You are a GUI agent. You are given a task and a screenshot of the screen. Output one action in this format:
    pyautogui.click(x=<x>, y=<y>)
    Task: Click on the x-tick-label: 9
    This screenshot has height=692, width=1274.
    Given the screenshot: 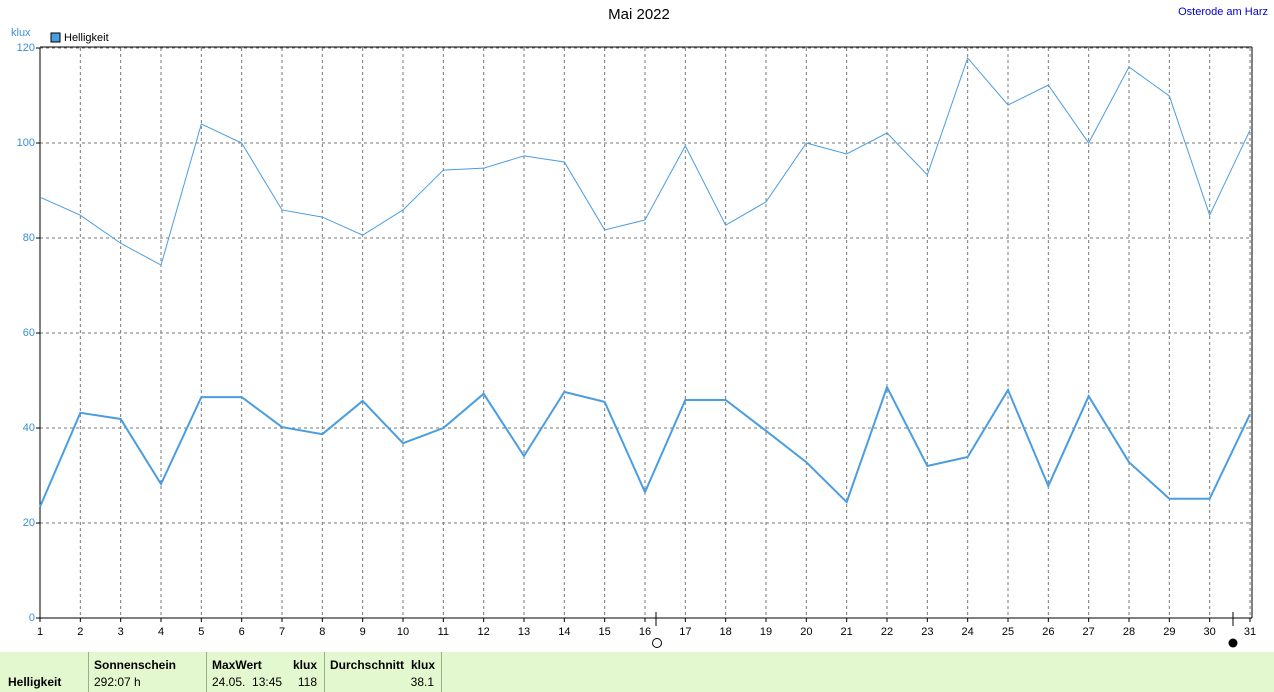 What is the action you would take?
    pyautogui.click(x=363, y=632)
    